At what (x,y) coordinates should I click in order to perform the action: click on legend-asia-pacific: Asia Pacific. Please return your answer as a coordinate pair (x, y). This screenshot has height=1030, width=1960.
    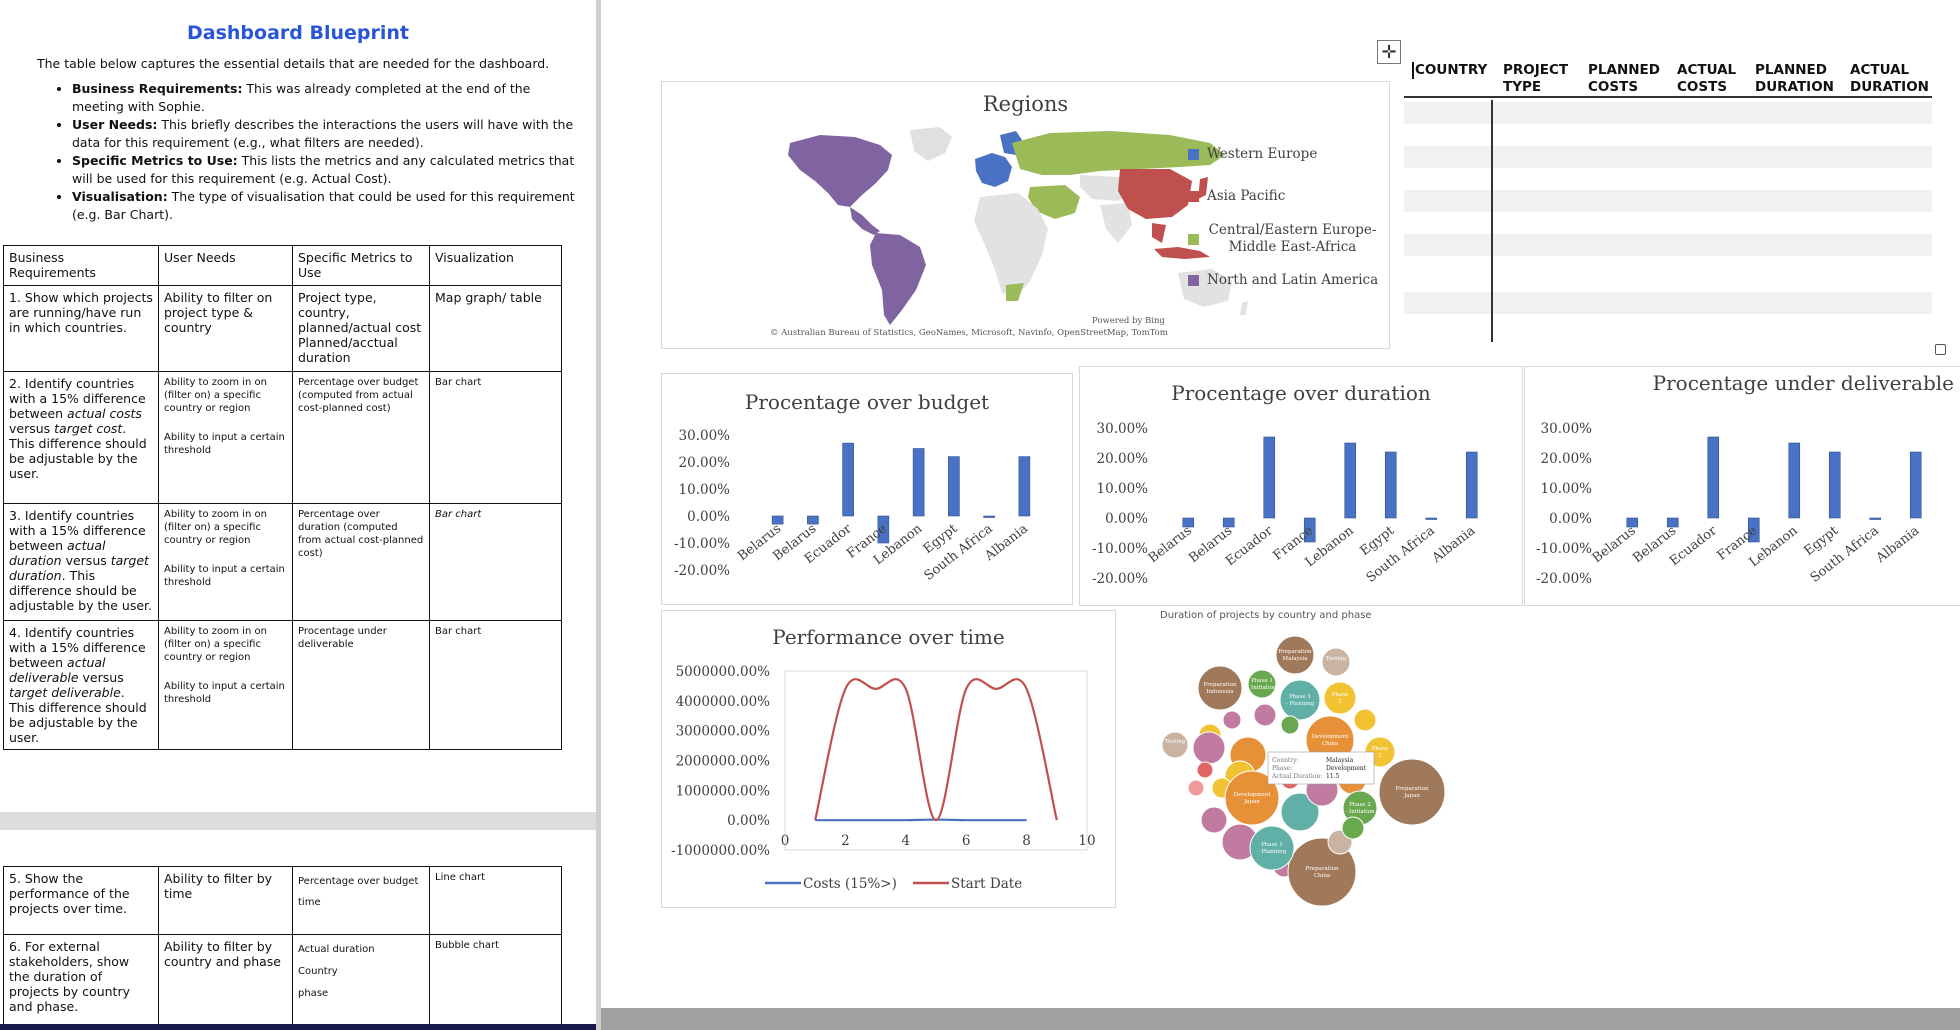
    Looking at the image, I should click on (1236, 196).